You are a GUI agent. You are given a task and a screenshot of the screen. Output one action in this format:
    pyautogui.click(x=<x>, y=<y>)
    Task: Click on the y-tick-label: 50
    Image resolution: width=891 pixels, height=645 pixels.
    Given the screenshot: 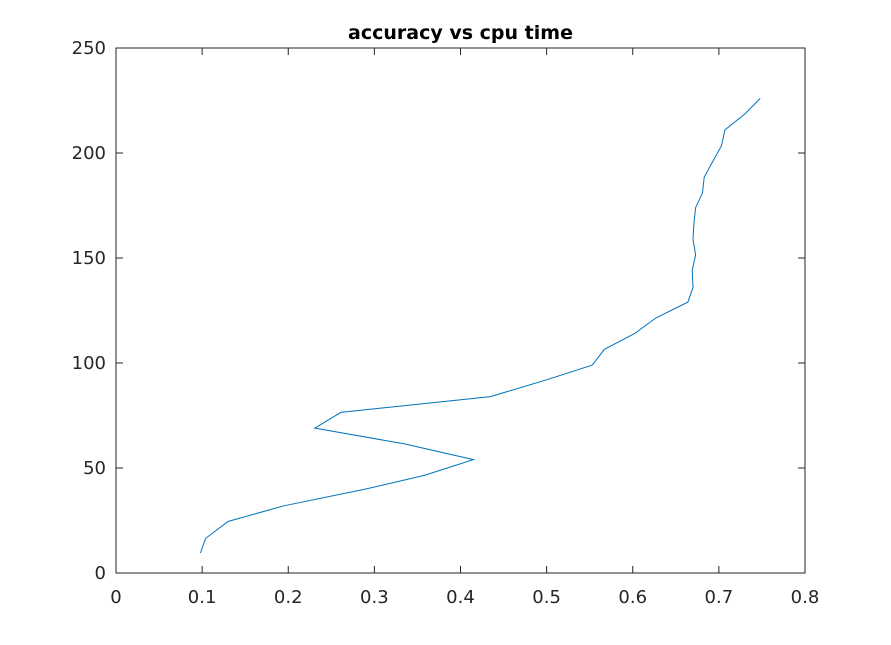 What is the action you would take?
    pyautogui.click(x=94, y=468)
    